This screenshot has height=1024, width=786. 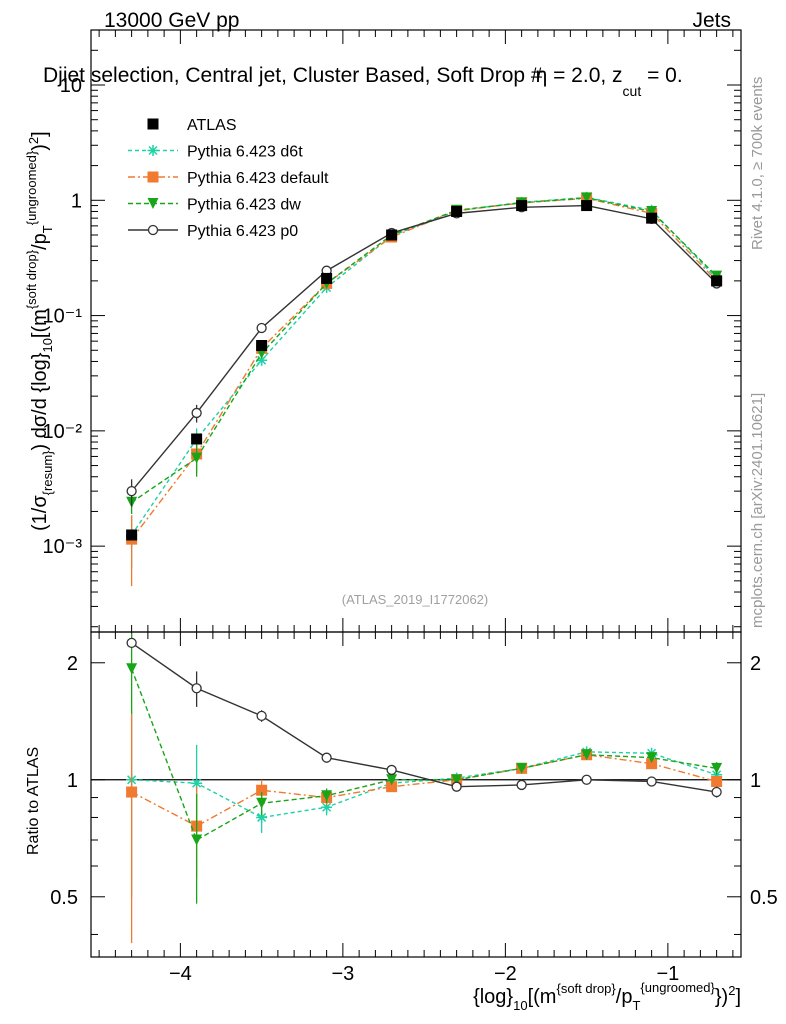 I want to click on legend-label: Pythia 6.423 d6t, so click(x=245, y=152).